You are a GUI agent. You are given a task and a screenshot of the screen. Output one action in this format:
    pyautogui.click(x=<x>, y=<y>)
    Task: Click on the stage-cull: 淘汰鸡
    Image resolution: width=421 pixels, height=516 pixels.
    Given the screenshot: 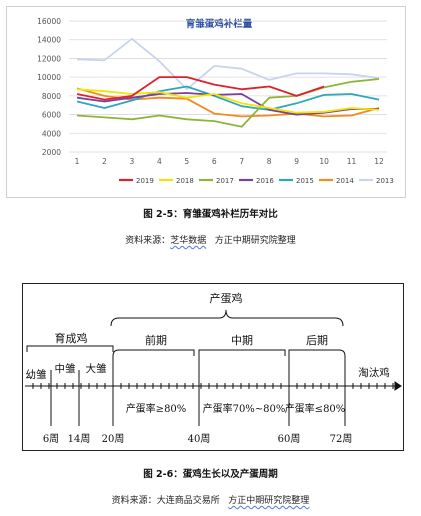 What is the action you would take?
    pyautogui.click(x=374, y=372)
    